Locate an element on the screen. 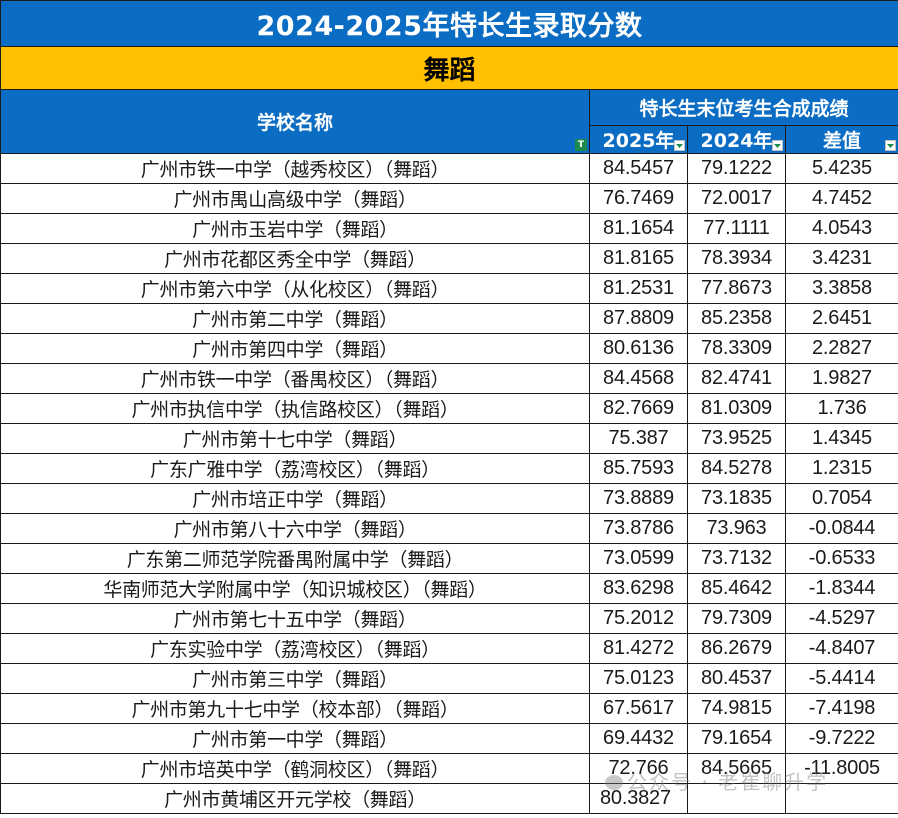 This screenshot has width=898, height=818. school-name-cell: 广州市第二中学（舞蹈） is located at coordinates (295, 318).